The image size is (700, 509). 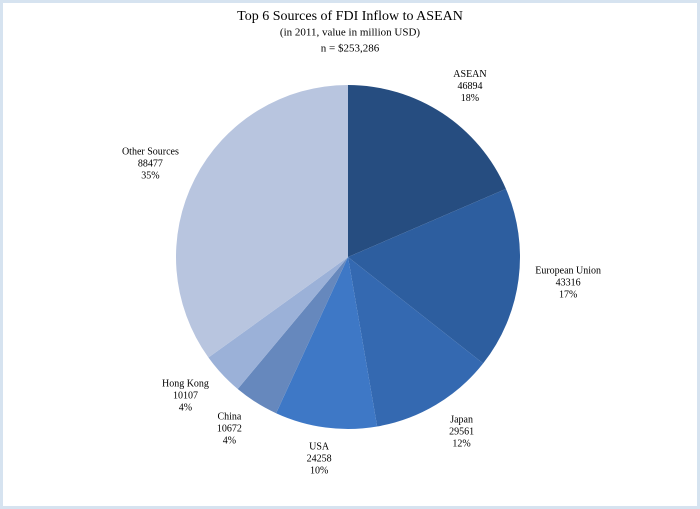 I want to click on slice-value: 88477, so click(x=150, y=163).